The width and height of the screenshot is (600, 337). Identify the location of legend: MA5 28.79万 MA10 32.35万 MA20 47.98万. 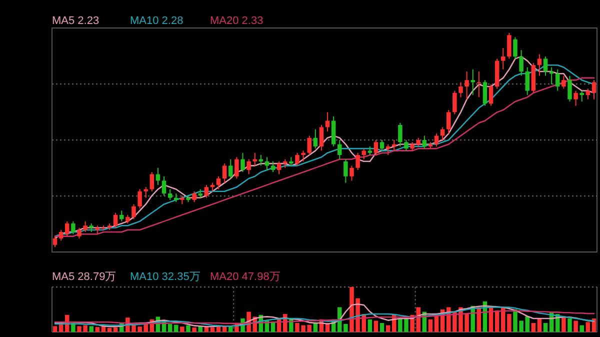
(166, 277).